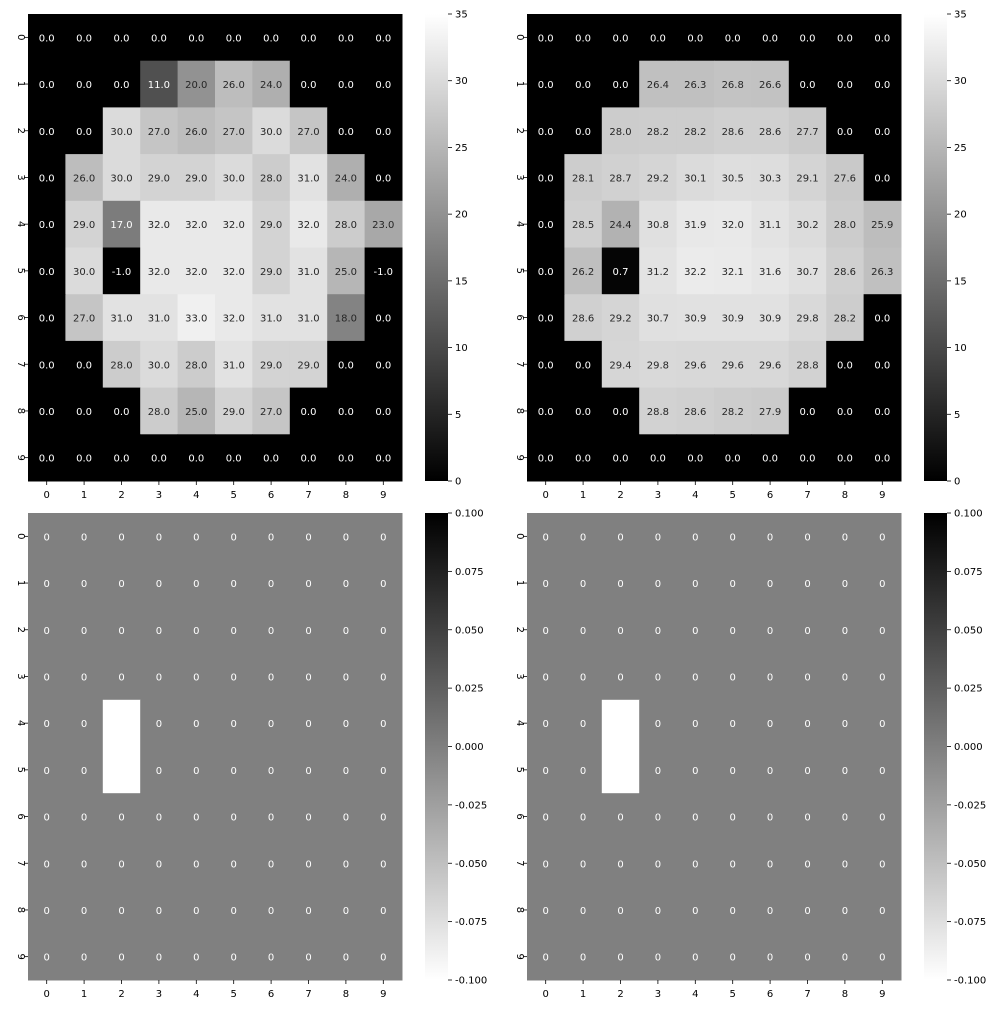  I want to click on x-tick-label: 9, so click(383, 495).